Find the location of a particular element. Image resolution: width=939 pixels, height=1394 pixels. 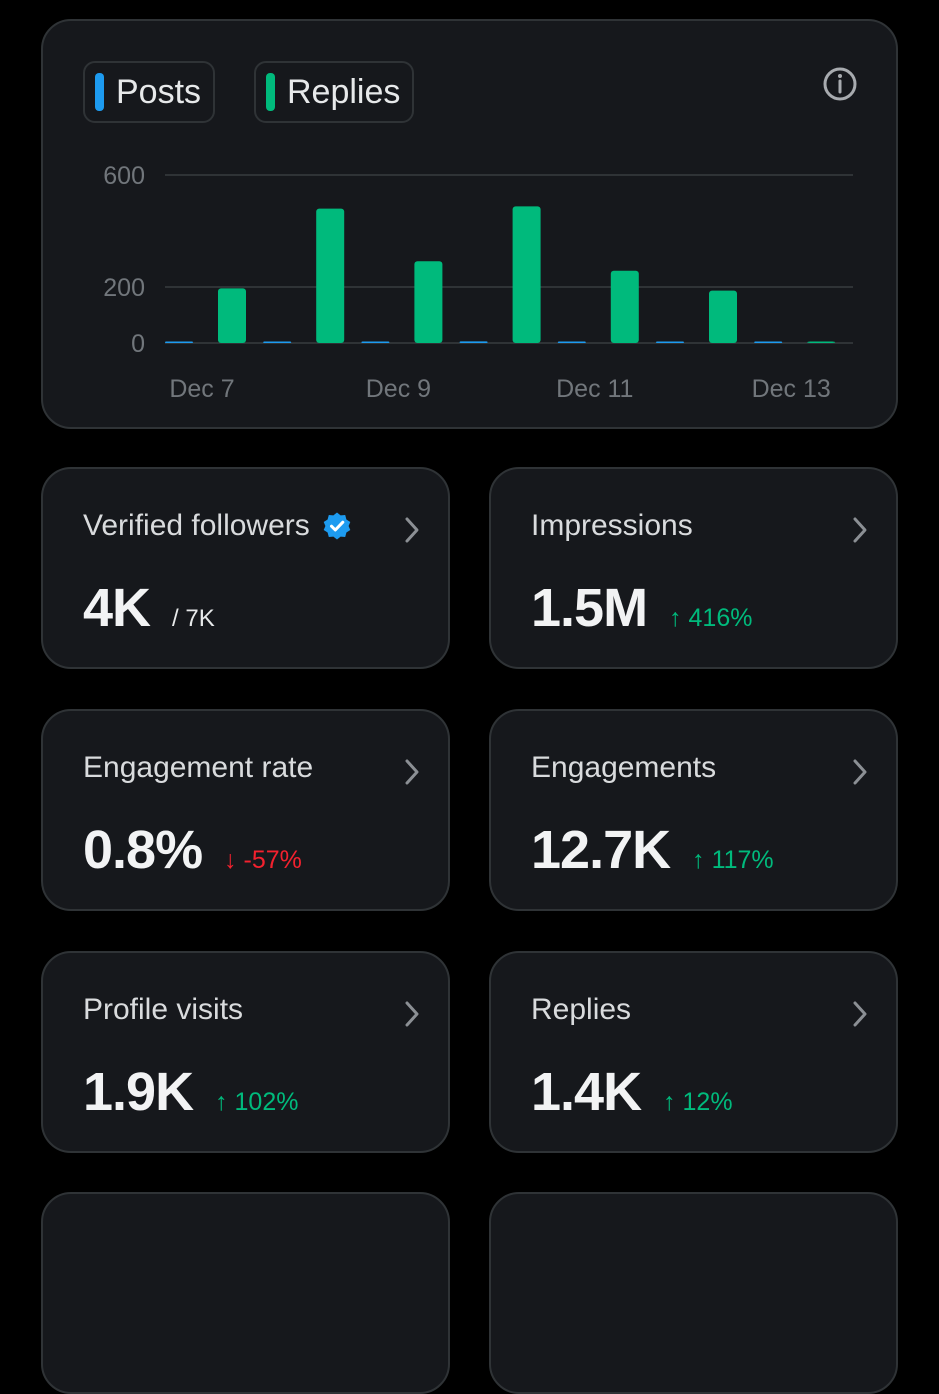

stat-change-value: -57% is located at coordinates (272, 860).